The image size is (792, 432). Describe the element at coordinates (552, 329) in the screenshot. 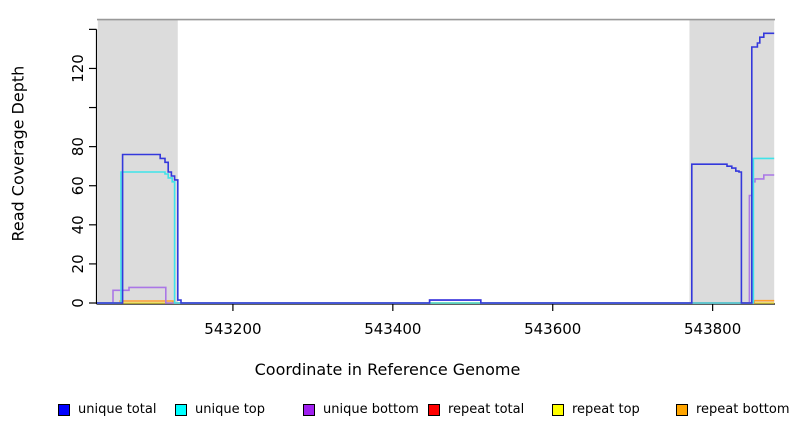

I see `x-tick-label: 543600` at that location.